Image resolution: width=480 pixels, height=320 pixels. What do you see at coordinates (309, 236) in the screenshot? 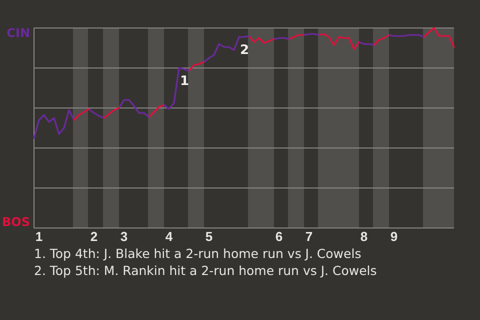
I see `x-tick-label: 7` at bounding box center [309, 236].